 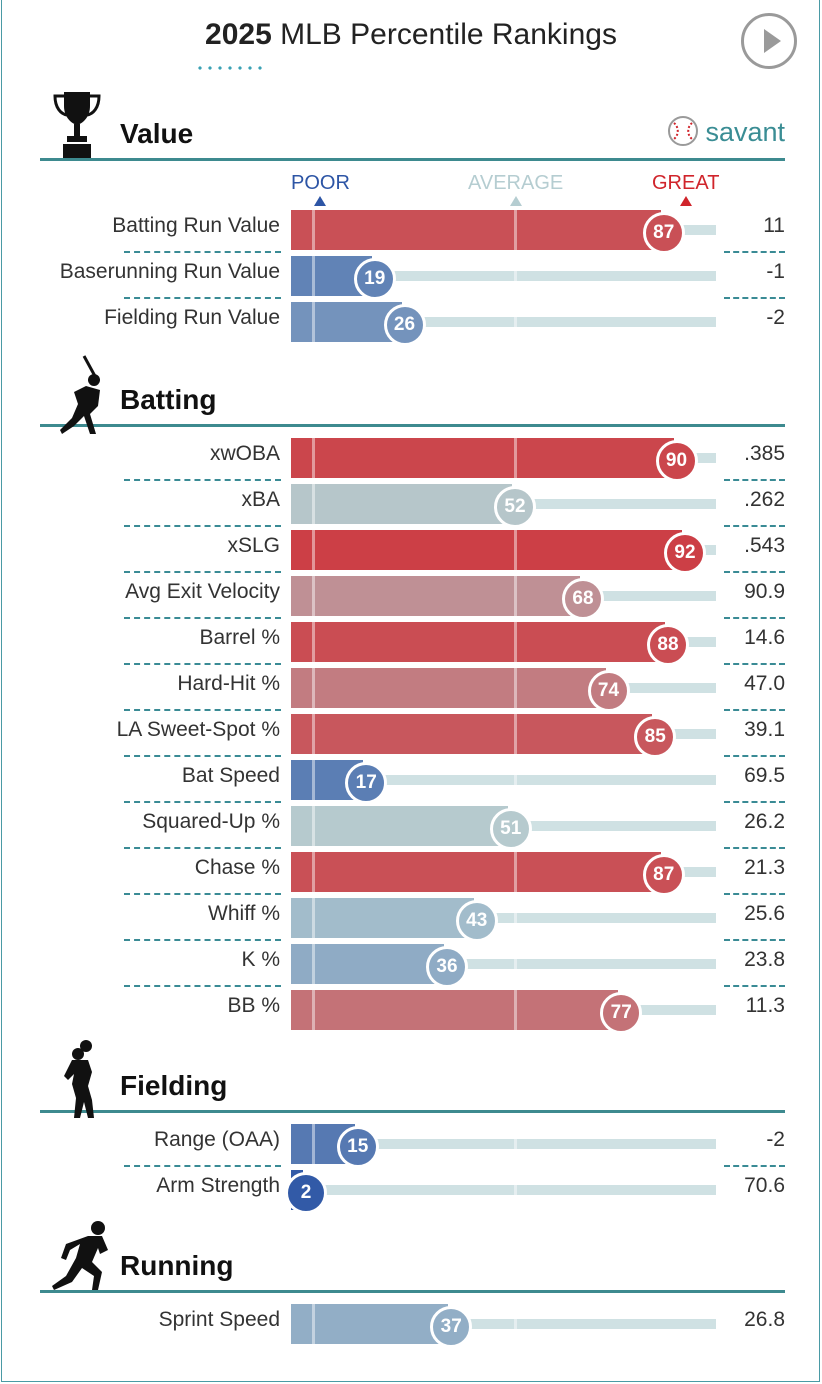 I want to click on metric-row-sprint-speed: Sprint Speed 37 26.8, so click(x=412, y=1324).